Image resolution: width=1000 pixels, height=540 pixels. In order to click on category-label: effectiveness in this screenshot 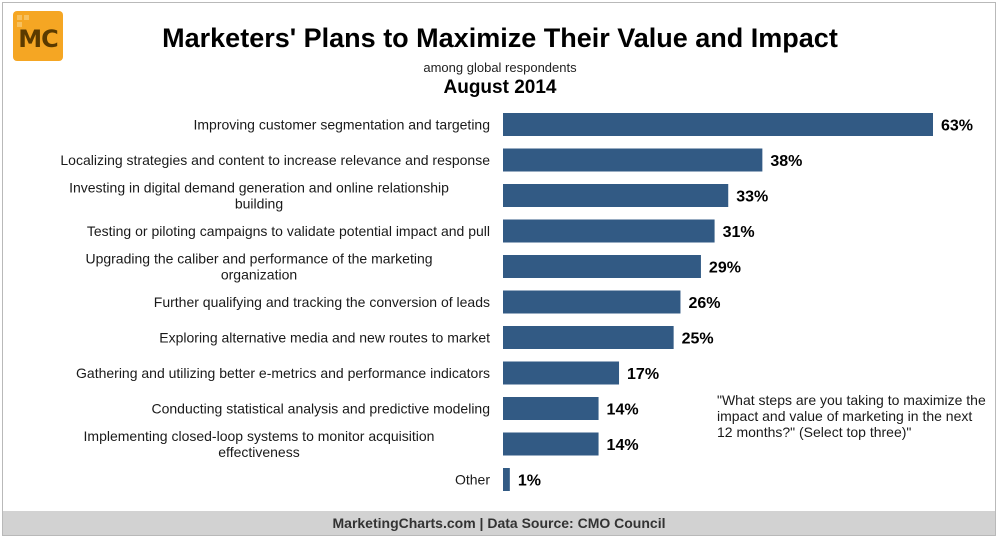, I will do `click(258, 452)`.